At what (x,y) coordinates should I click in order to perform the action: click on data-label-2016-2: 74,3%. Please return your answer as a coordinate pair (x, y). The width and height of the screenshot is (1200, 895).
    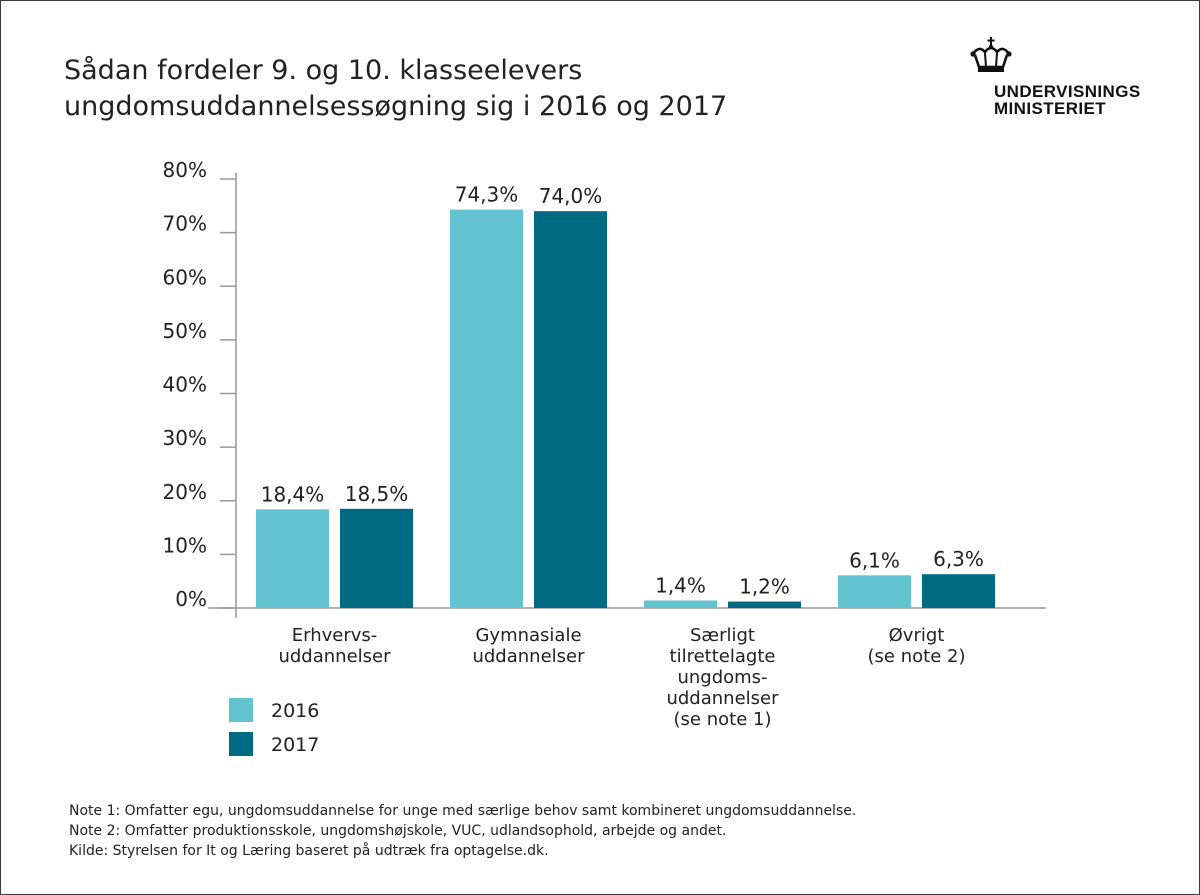
    Looking at the image, I should click on (487, 195).